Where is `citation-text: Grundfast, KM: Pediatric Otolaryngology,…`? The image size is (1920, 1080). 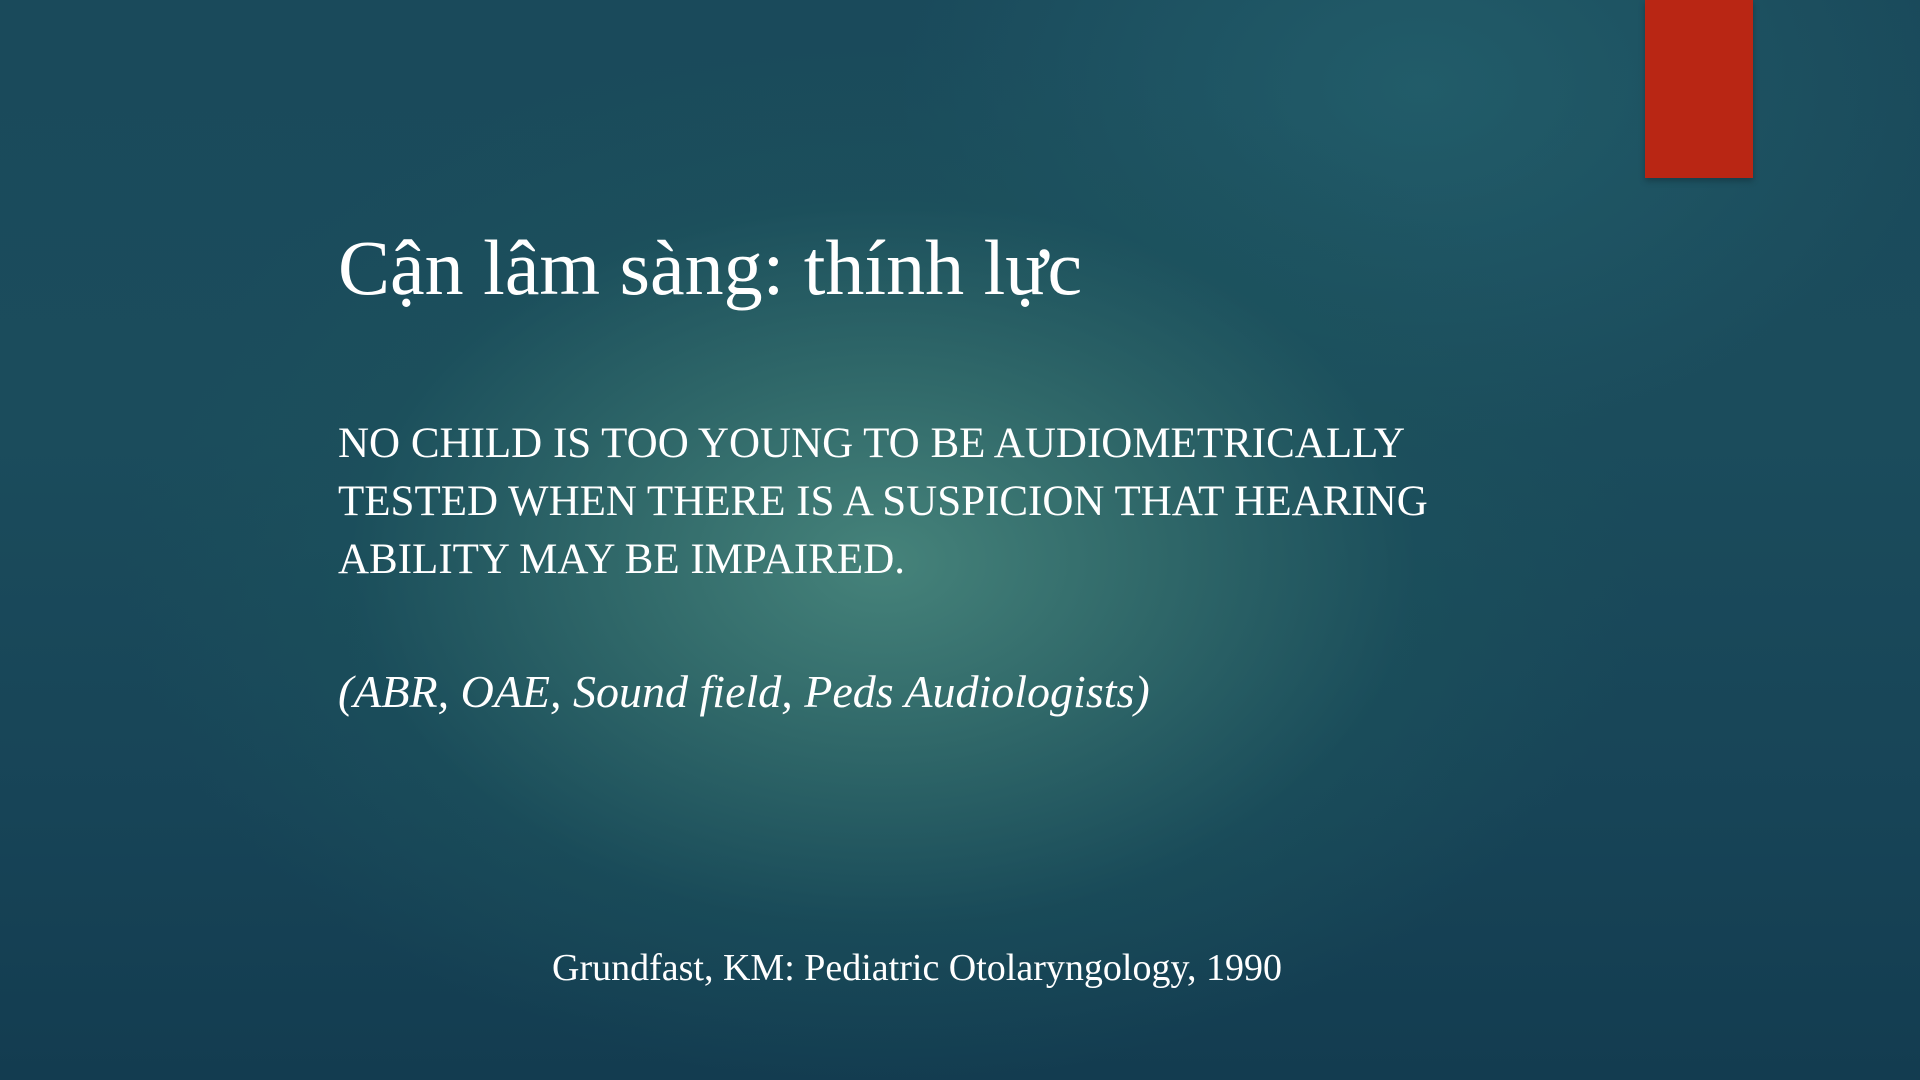 citation-text: Grundfast, KM: Pediatric Otolaryngology,… is located at coordinates (917, 968).